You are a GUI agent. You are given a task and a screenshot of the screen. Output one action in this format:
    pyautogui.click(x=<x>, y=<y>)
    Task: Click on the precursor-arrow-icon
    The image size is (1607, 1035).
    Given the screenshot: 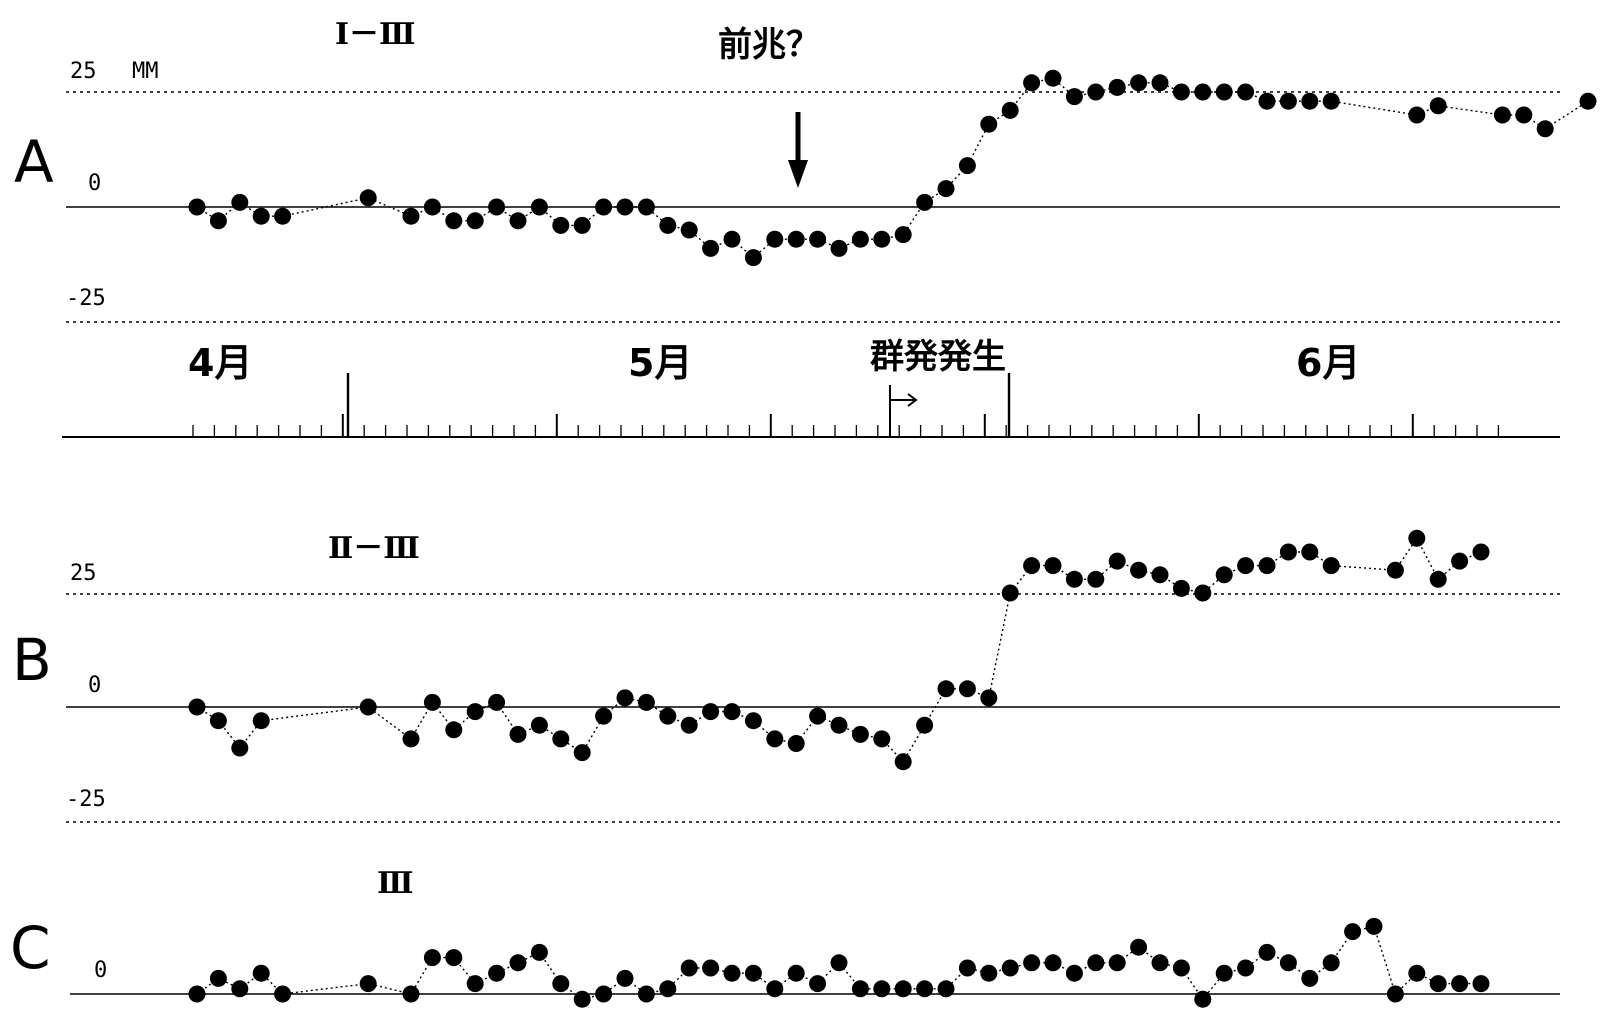 What is the action you would take?
    pyautogui.click(x=798, y=150)
    